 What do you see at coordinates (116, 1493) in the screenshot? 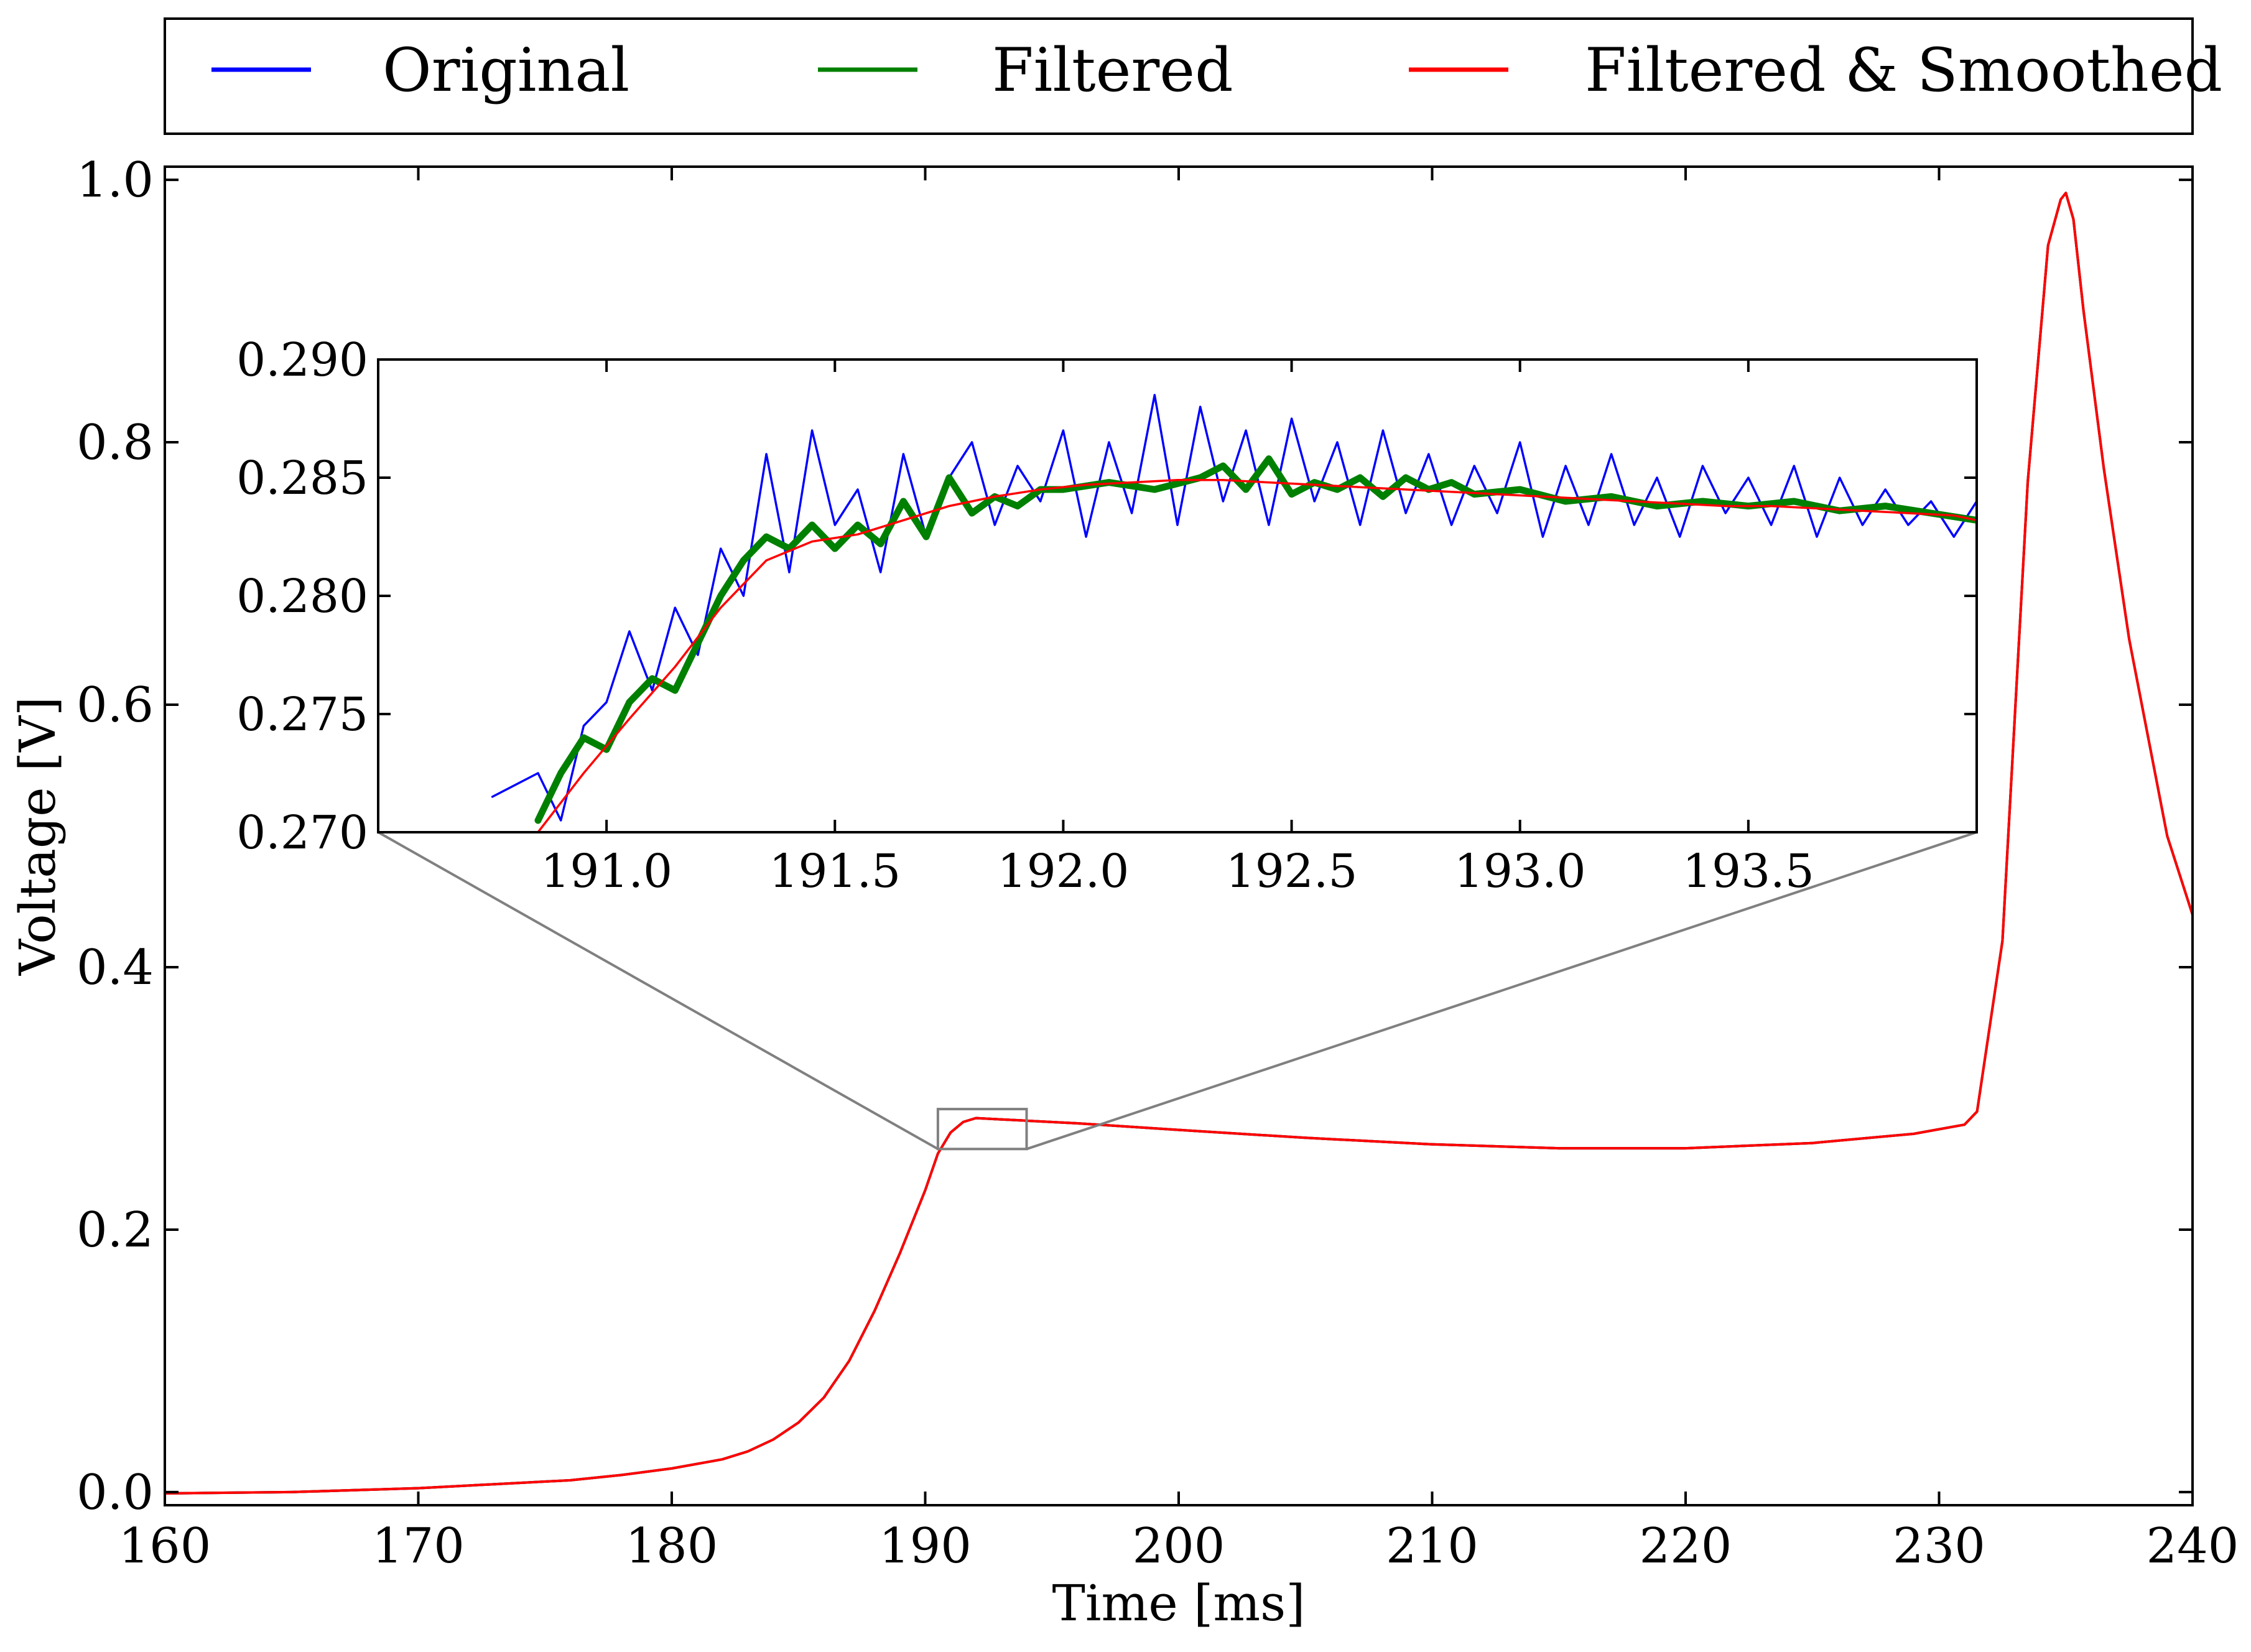
I see `y-tick-label: 0.0` at bounding box center [116, 1493].